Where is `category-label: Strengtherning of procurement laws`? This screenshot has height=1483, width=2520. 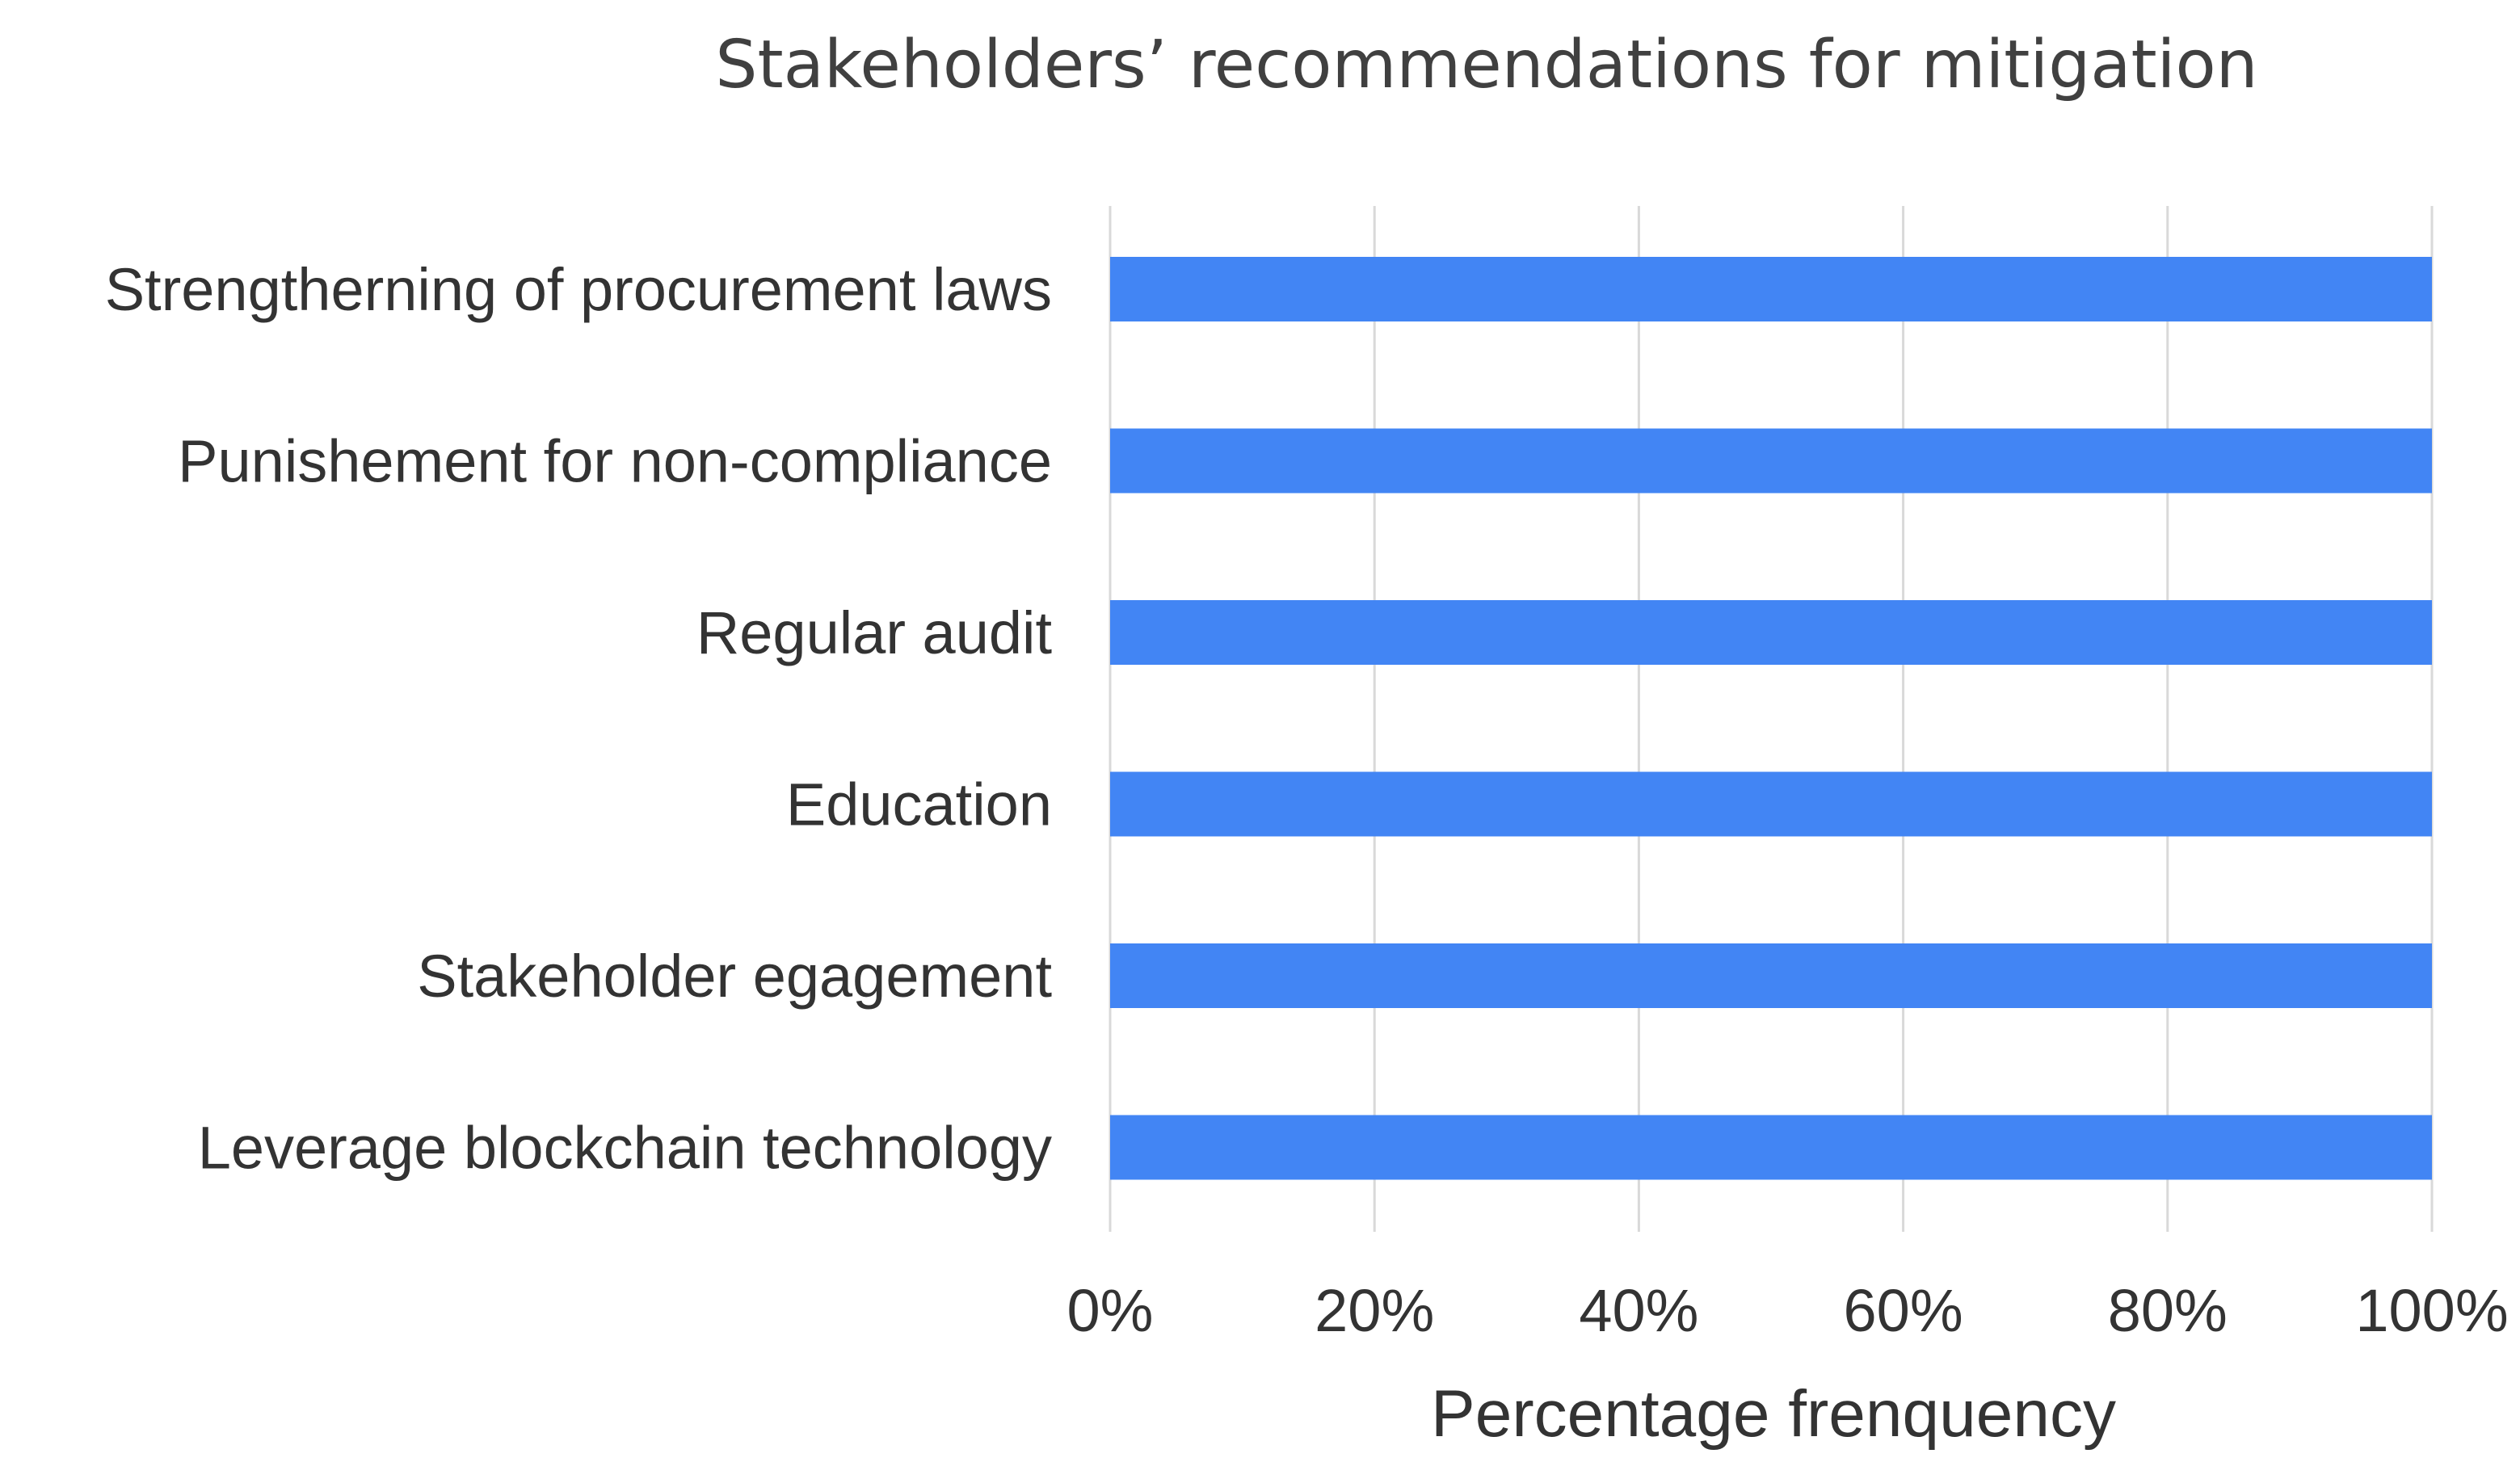
category-label: Strengtherning of procurement laws is located at coordinates (578, 289).